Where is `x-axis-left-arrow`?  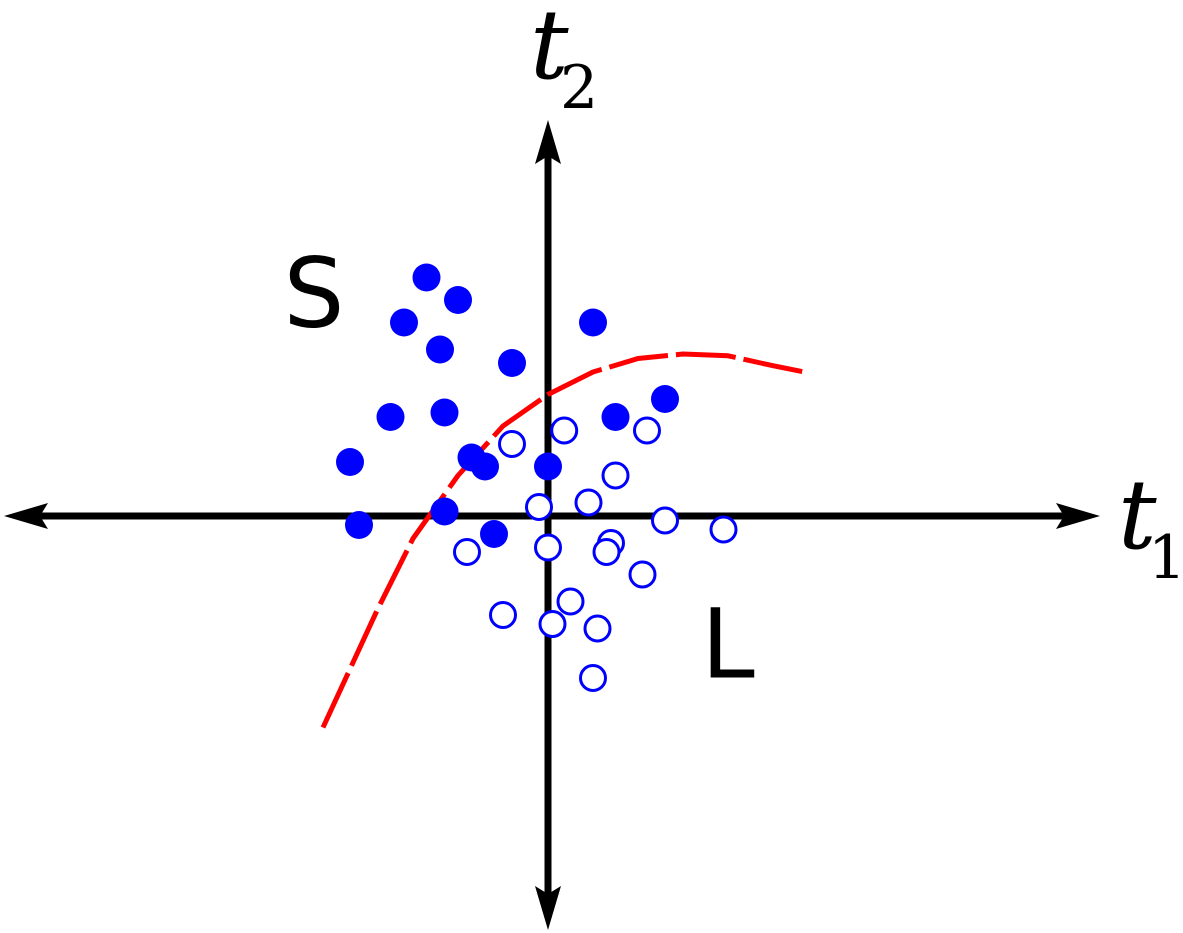
x-axis-left-arrow is located at coordinates (26, 516).